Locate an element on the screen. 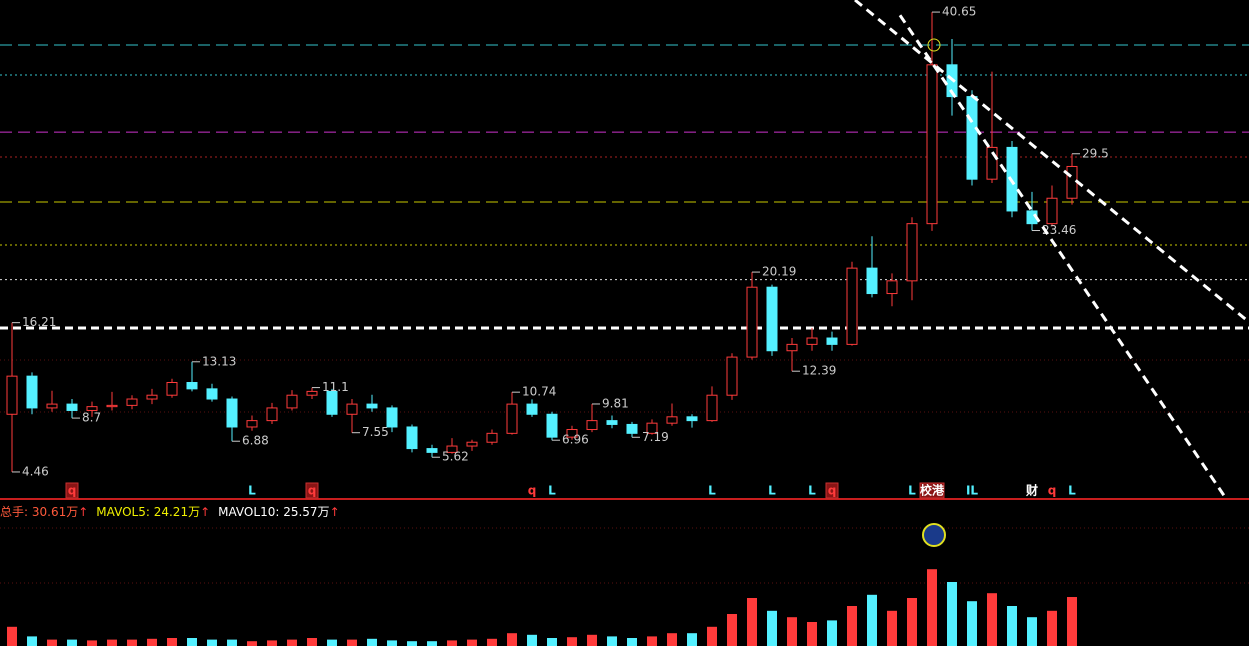  highlight-ring is located at coordinates (934, 535).